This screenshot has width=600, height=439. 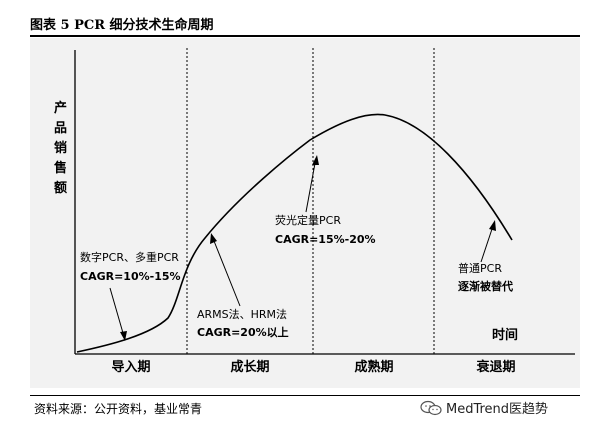 I want to click on decline-tech-label: 普通PCR, so click(x=480, y=268).